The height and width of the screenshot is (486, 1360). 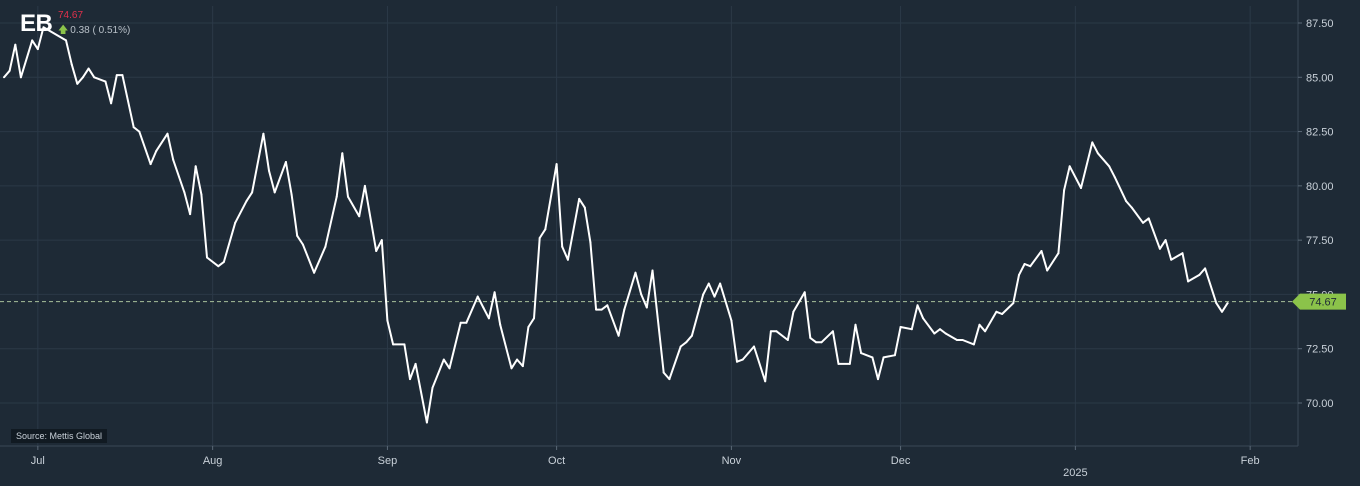 I want to click on y-tick-label: 87.50, so click(x=1320, y=24).